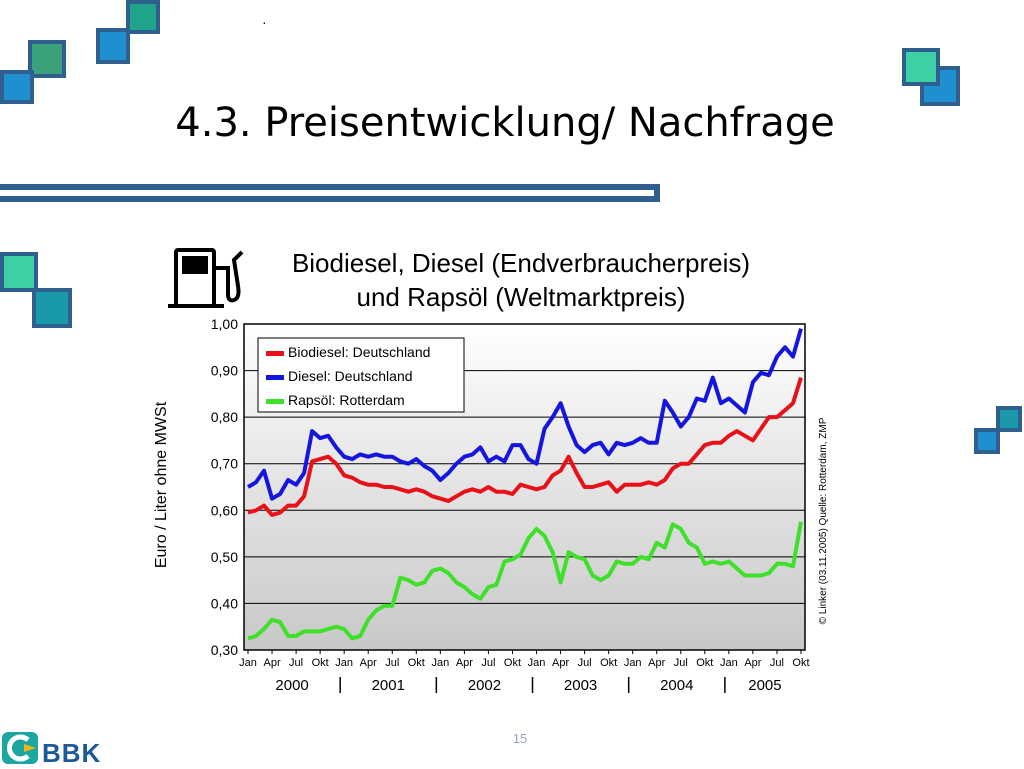 This screenshot has height=769, width=1024. Describe the element at coordinates (676, 685) in the screenshot. I see `year-label: 2004` at that location.